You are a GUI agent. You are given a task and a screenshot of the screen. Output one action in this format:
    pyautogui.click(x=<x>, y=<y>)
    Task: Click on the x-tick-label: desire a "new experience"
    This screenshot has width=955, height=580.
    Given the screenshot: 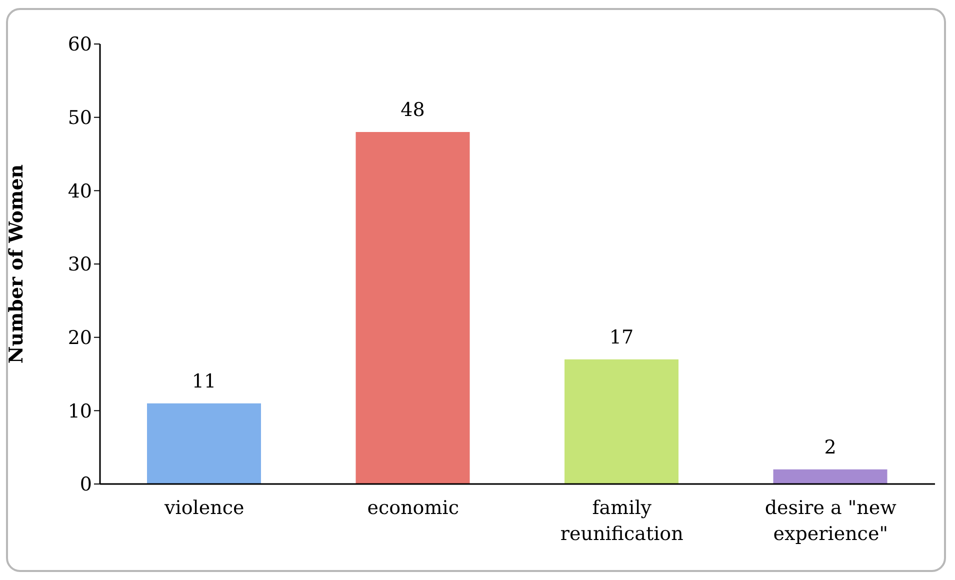 What is the action you would take?
    pyautogui.click(x=831, y=521)
    